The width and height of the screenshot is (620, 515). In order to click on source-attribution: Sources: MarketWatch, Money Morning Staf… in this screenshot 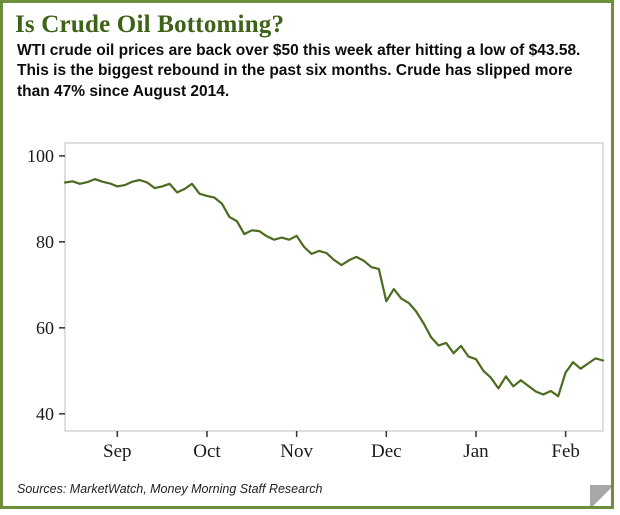, I will do `click(170, 489)`.